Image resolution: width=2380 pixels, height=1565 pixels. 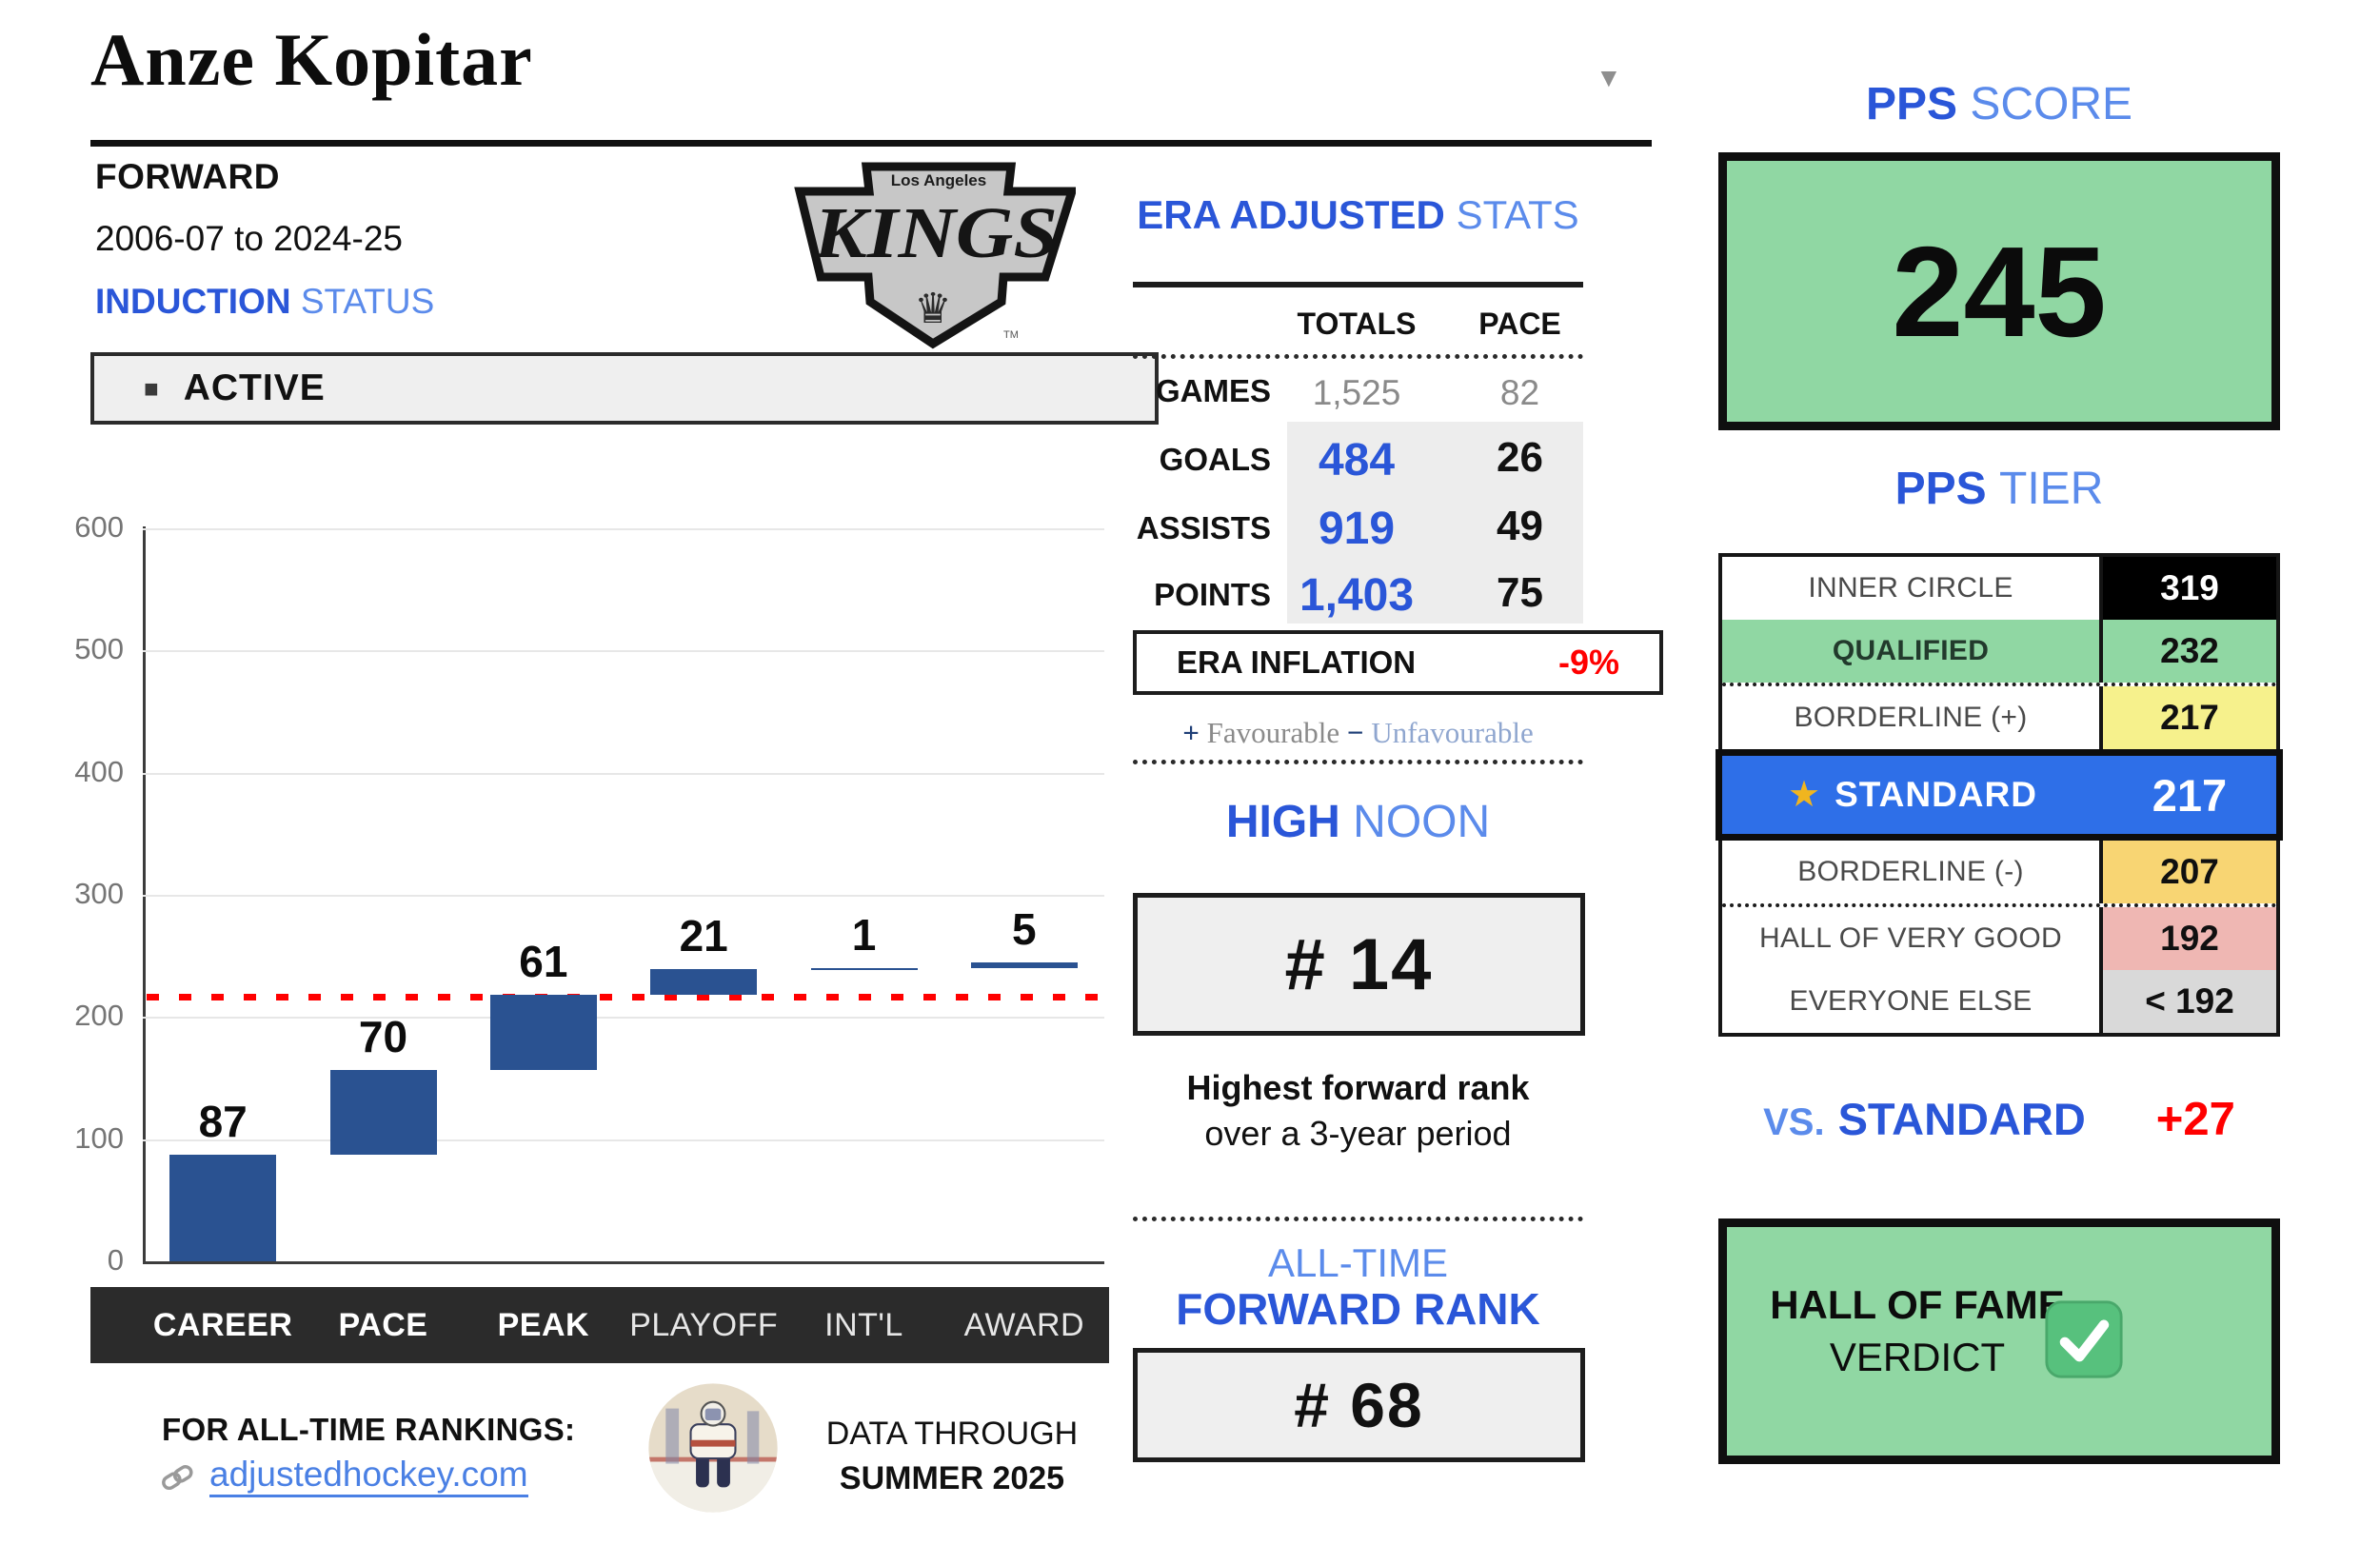 I want to click on all-time-line2: FORWARD RANK, so click(x=1358, y=1309).